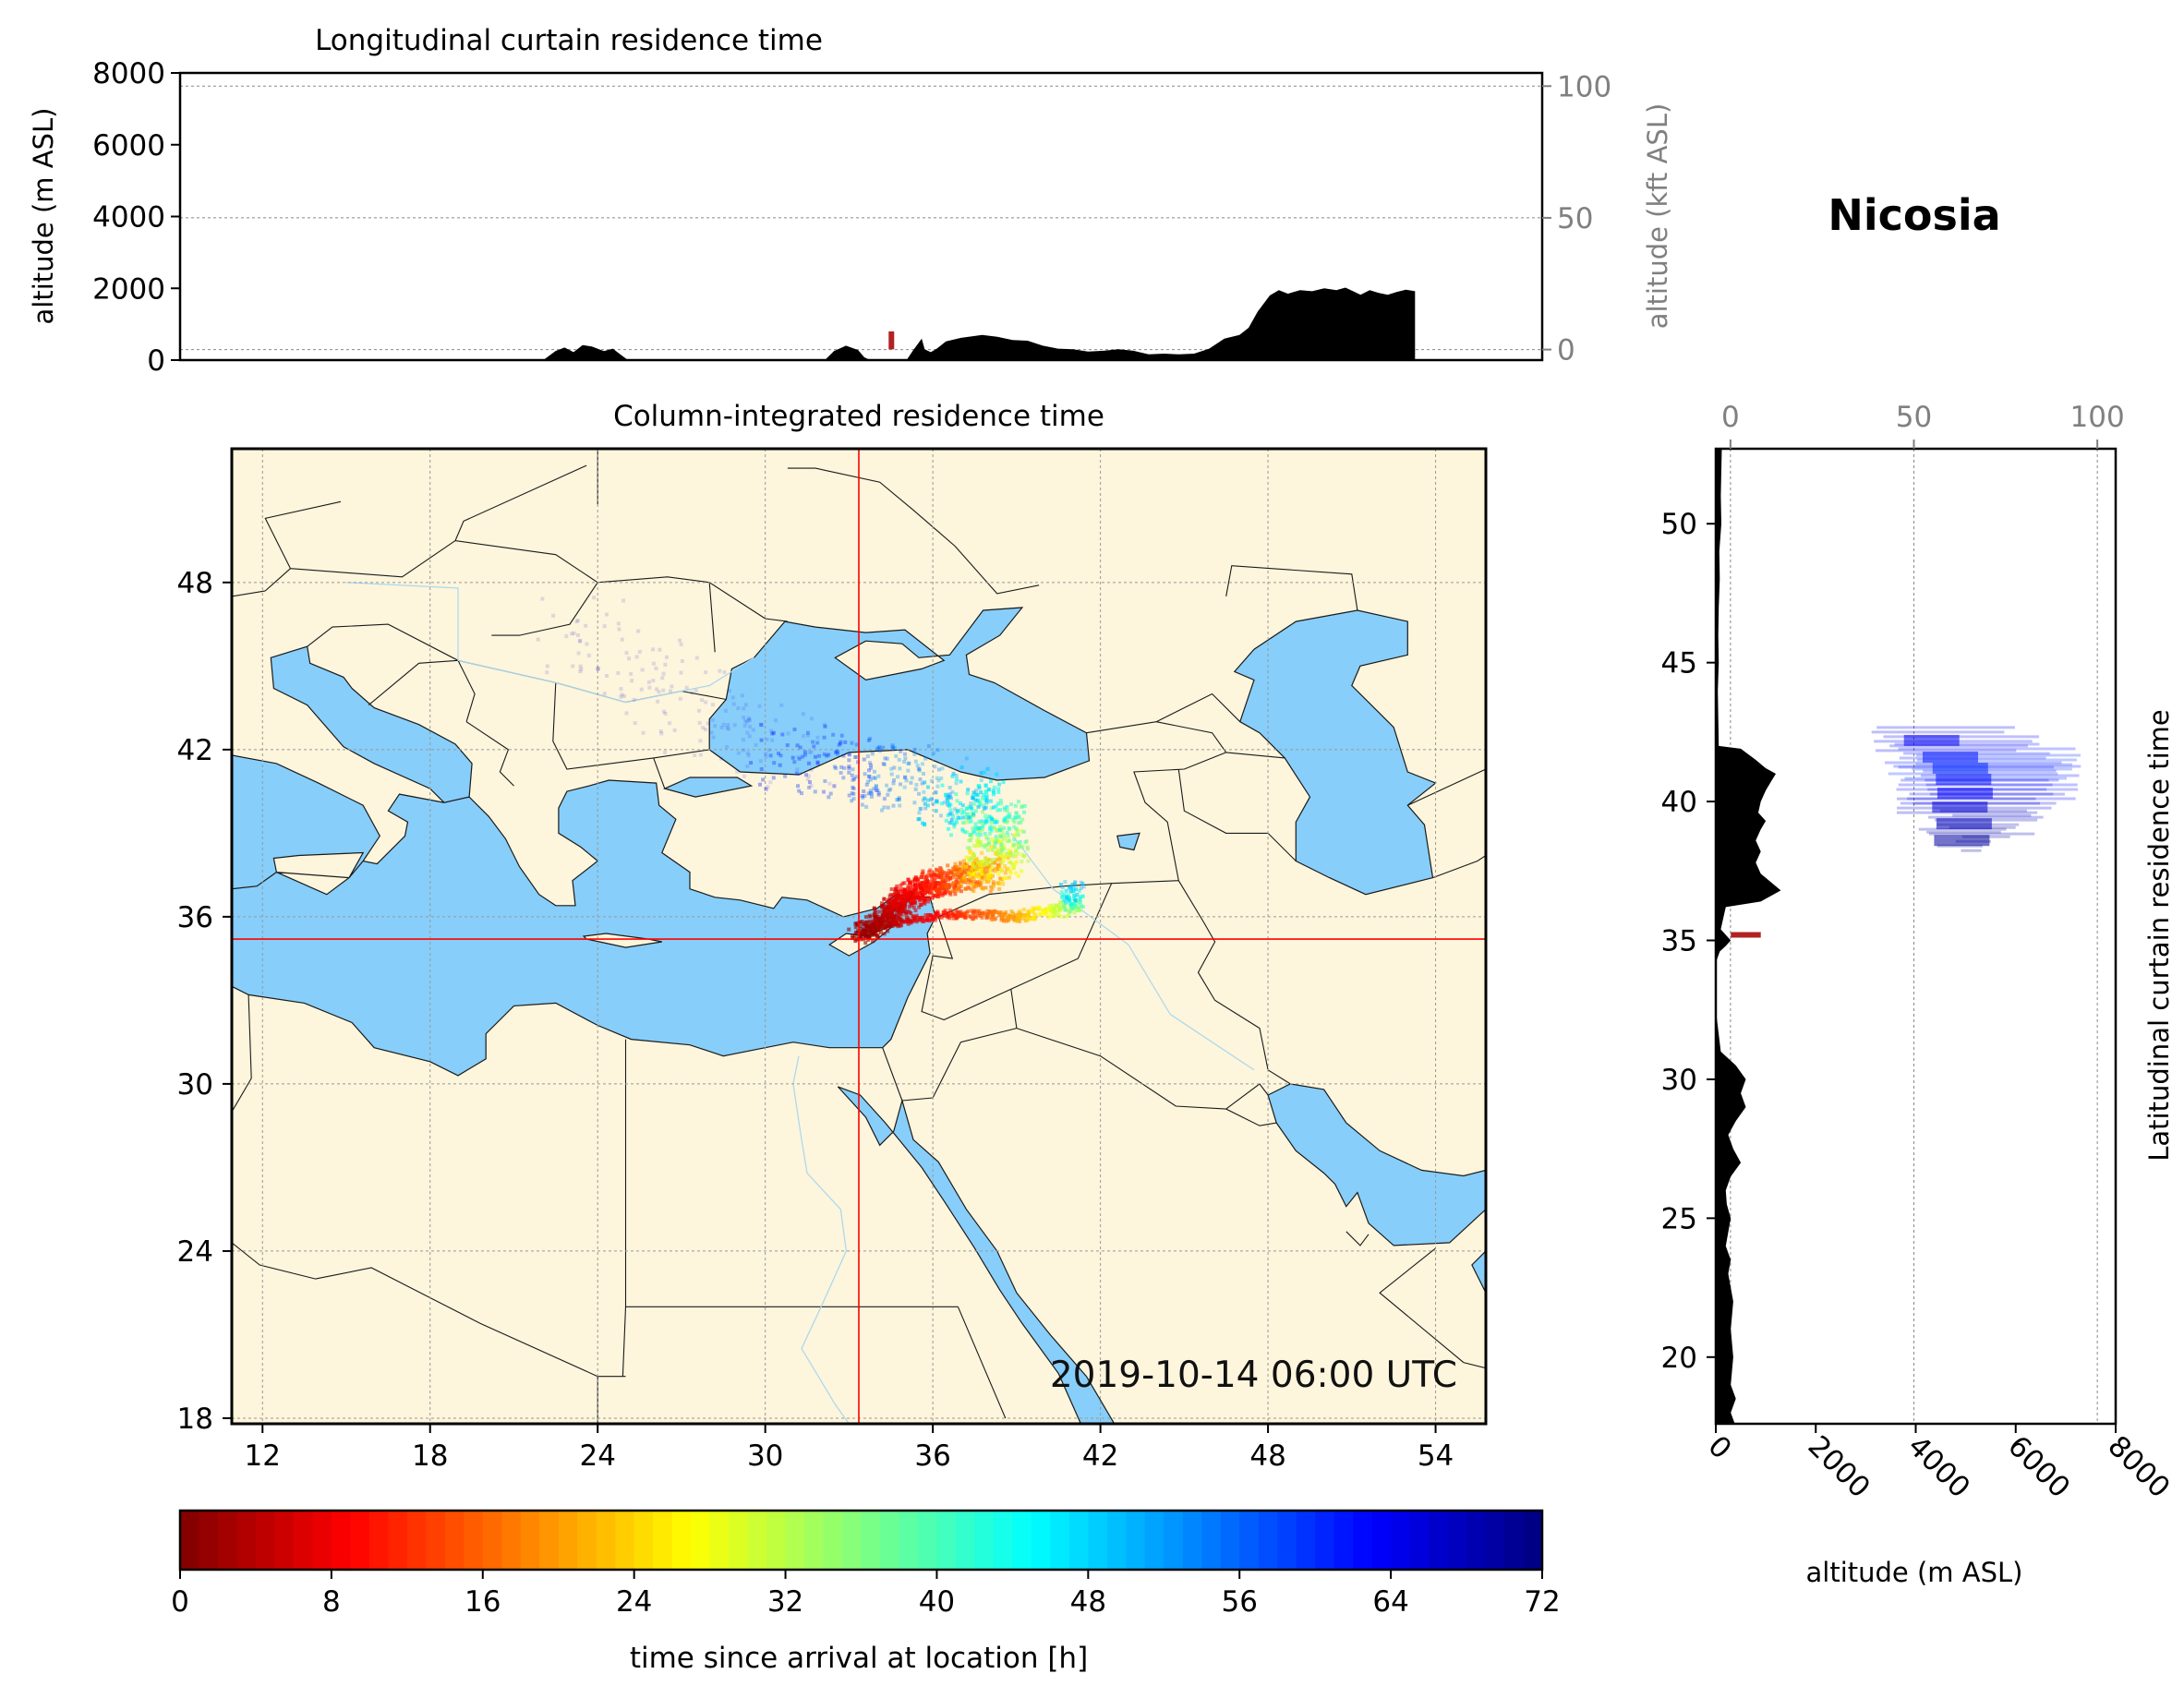 Image resolution: width=2184 pixels, height=1698 pixels. I want to click on top-ytick-label: 8000, so click(128, 73).